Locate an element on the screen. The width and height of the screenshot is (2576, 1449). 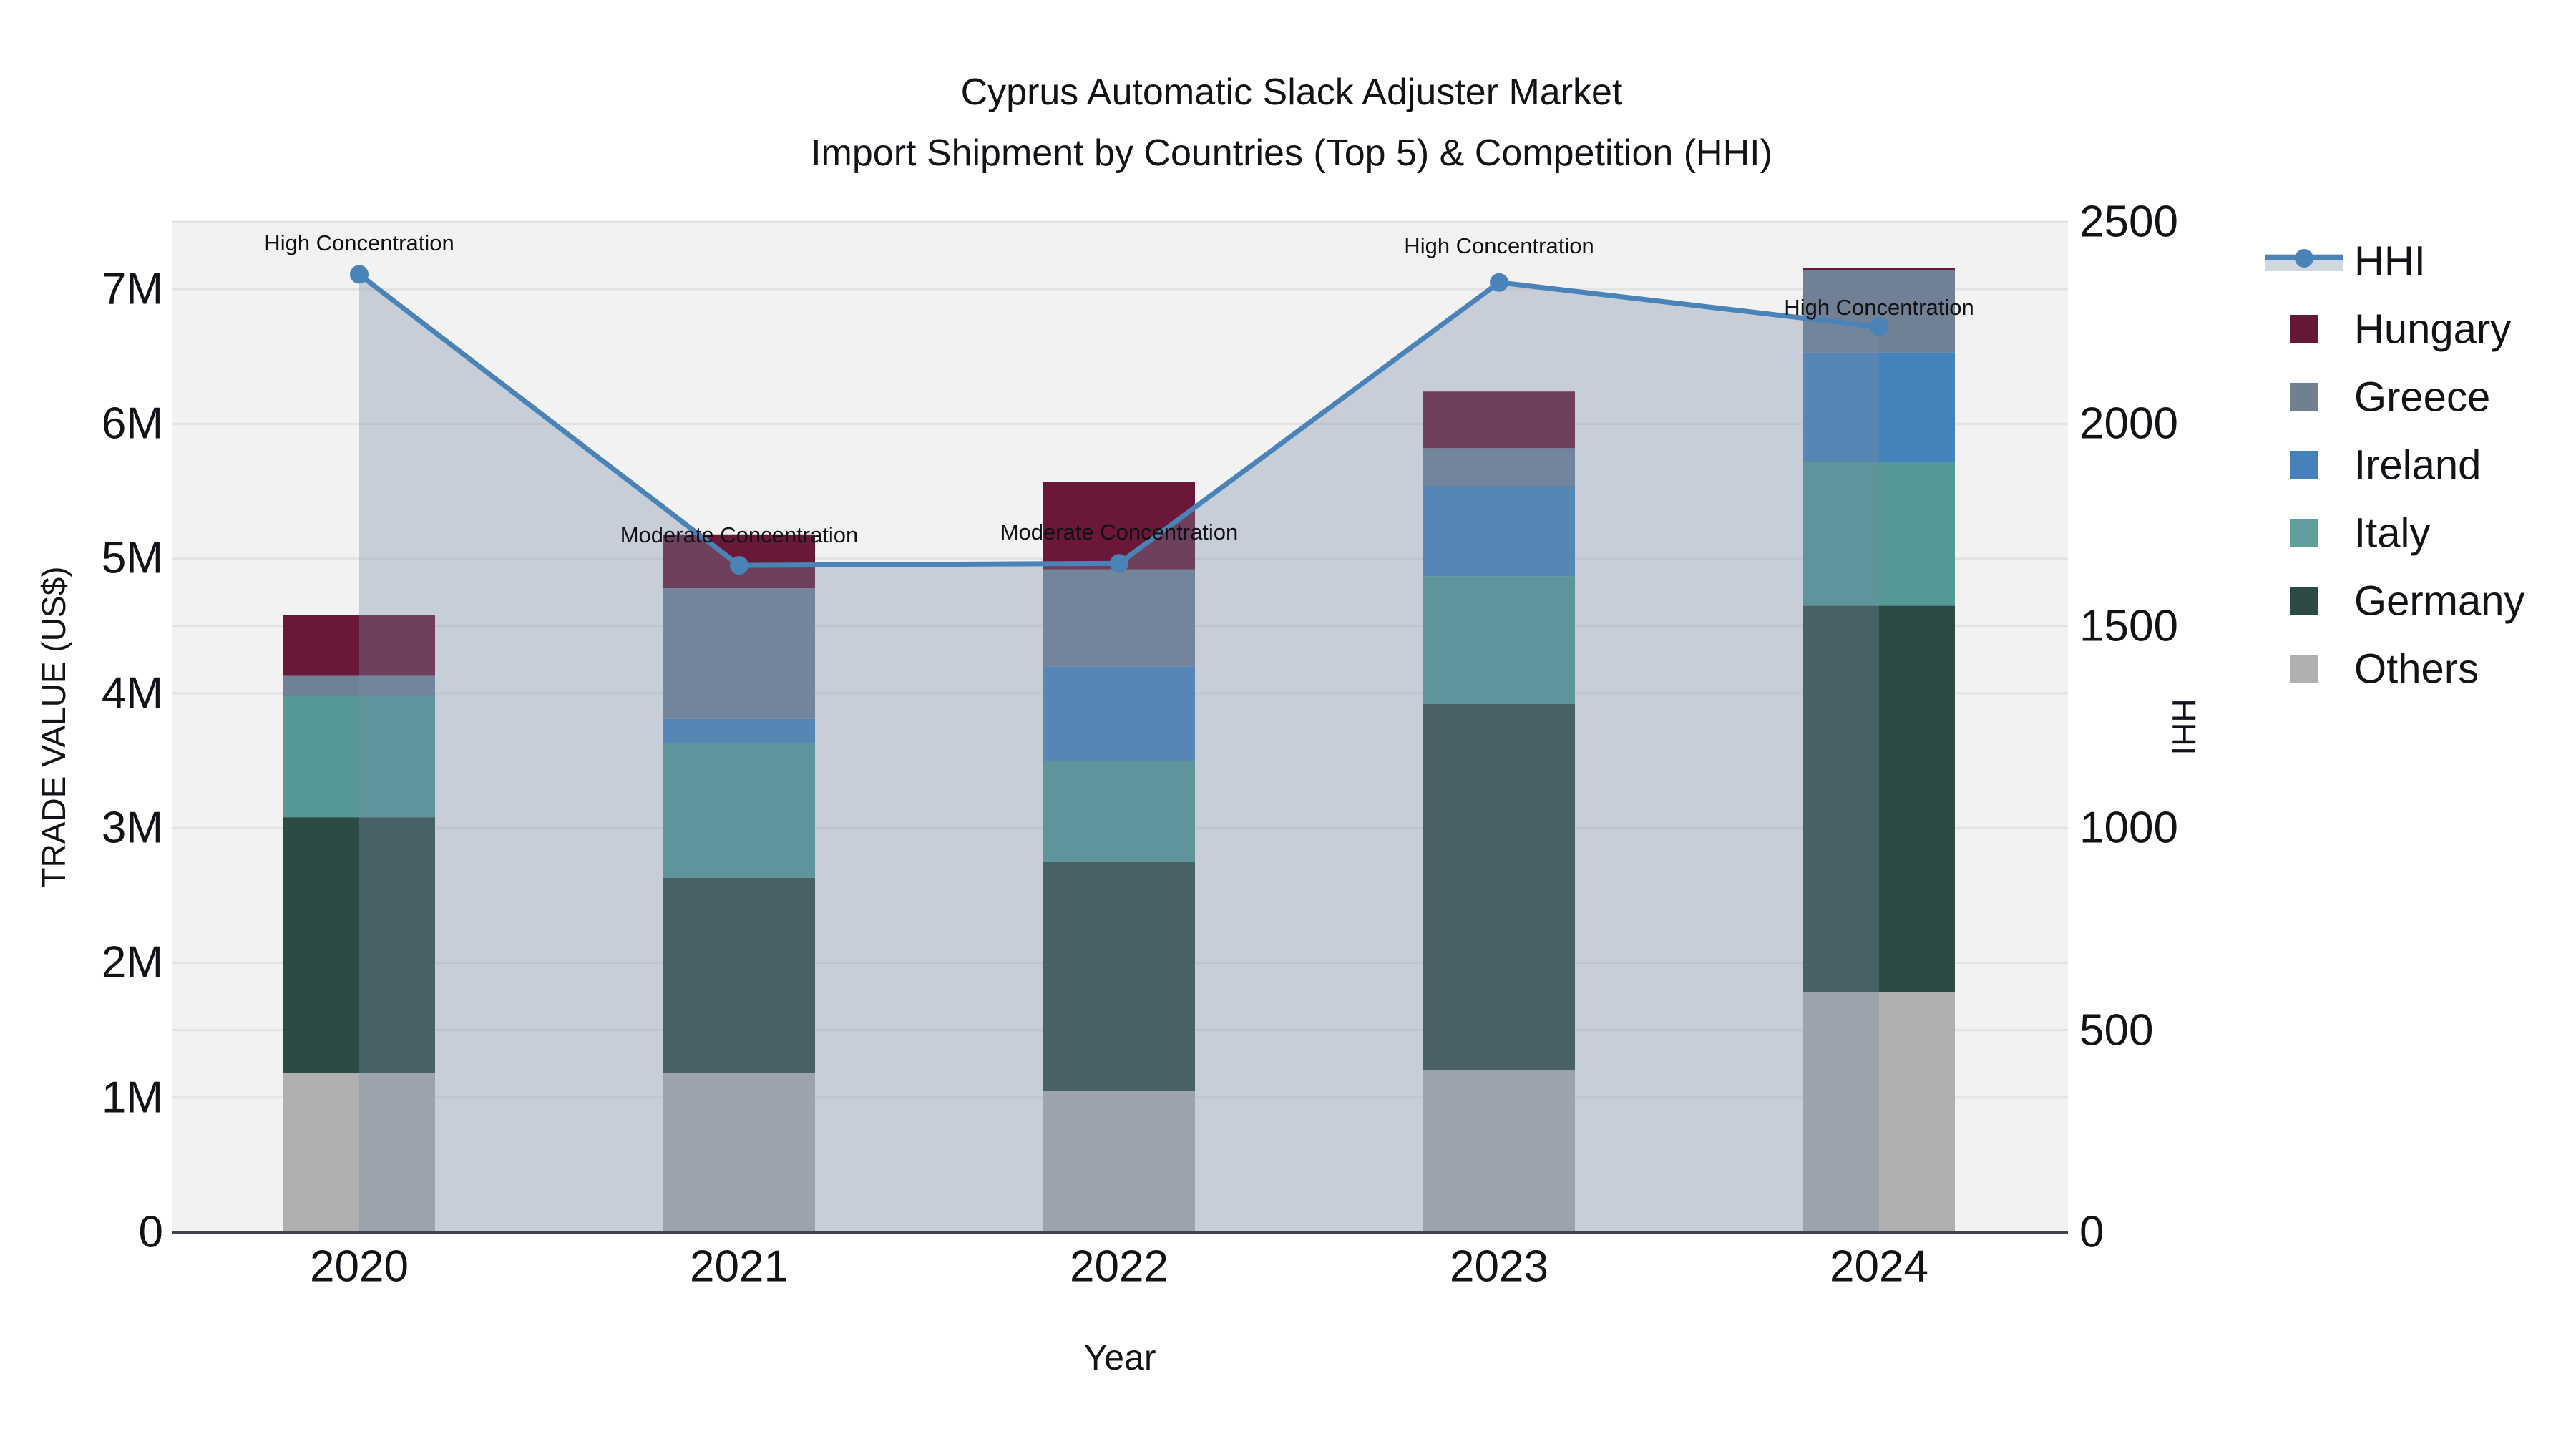
bar-segment-others-2024 is located at coordinates (1879, 1112).